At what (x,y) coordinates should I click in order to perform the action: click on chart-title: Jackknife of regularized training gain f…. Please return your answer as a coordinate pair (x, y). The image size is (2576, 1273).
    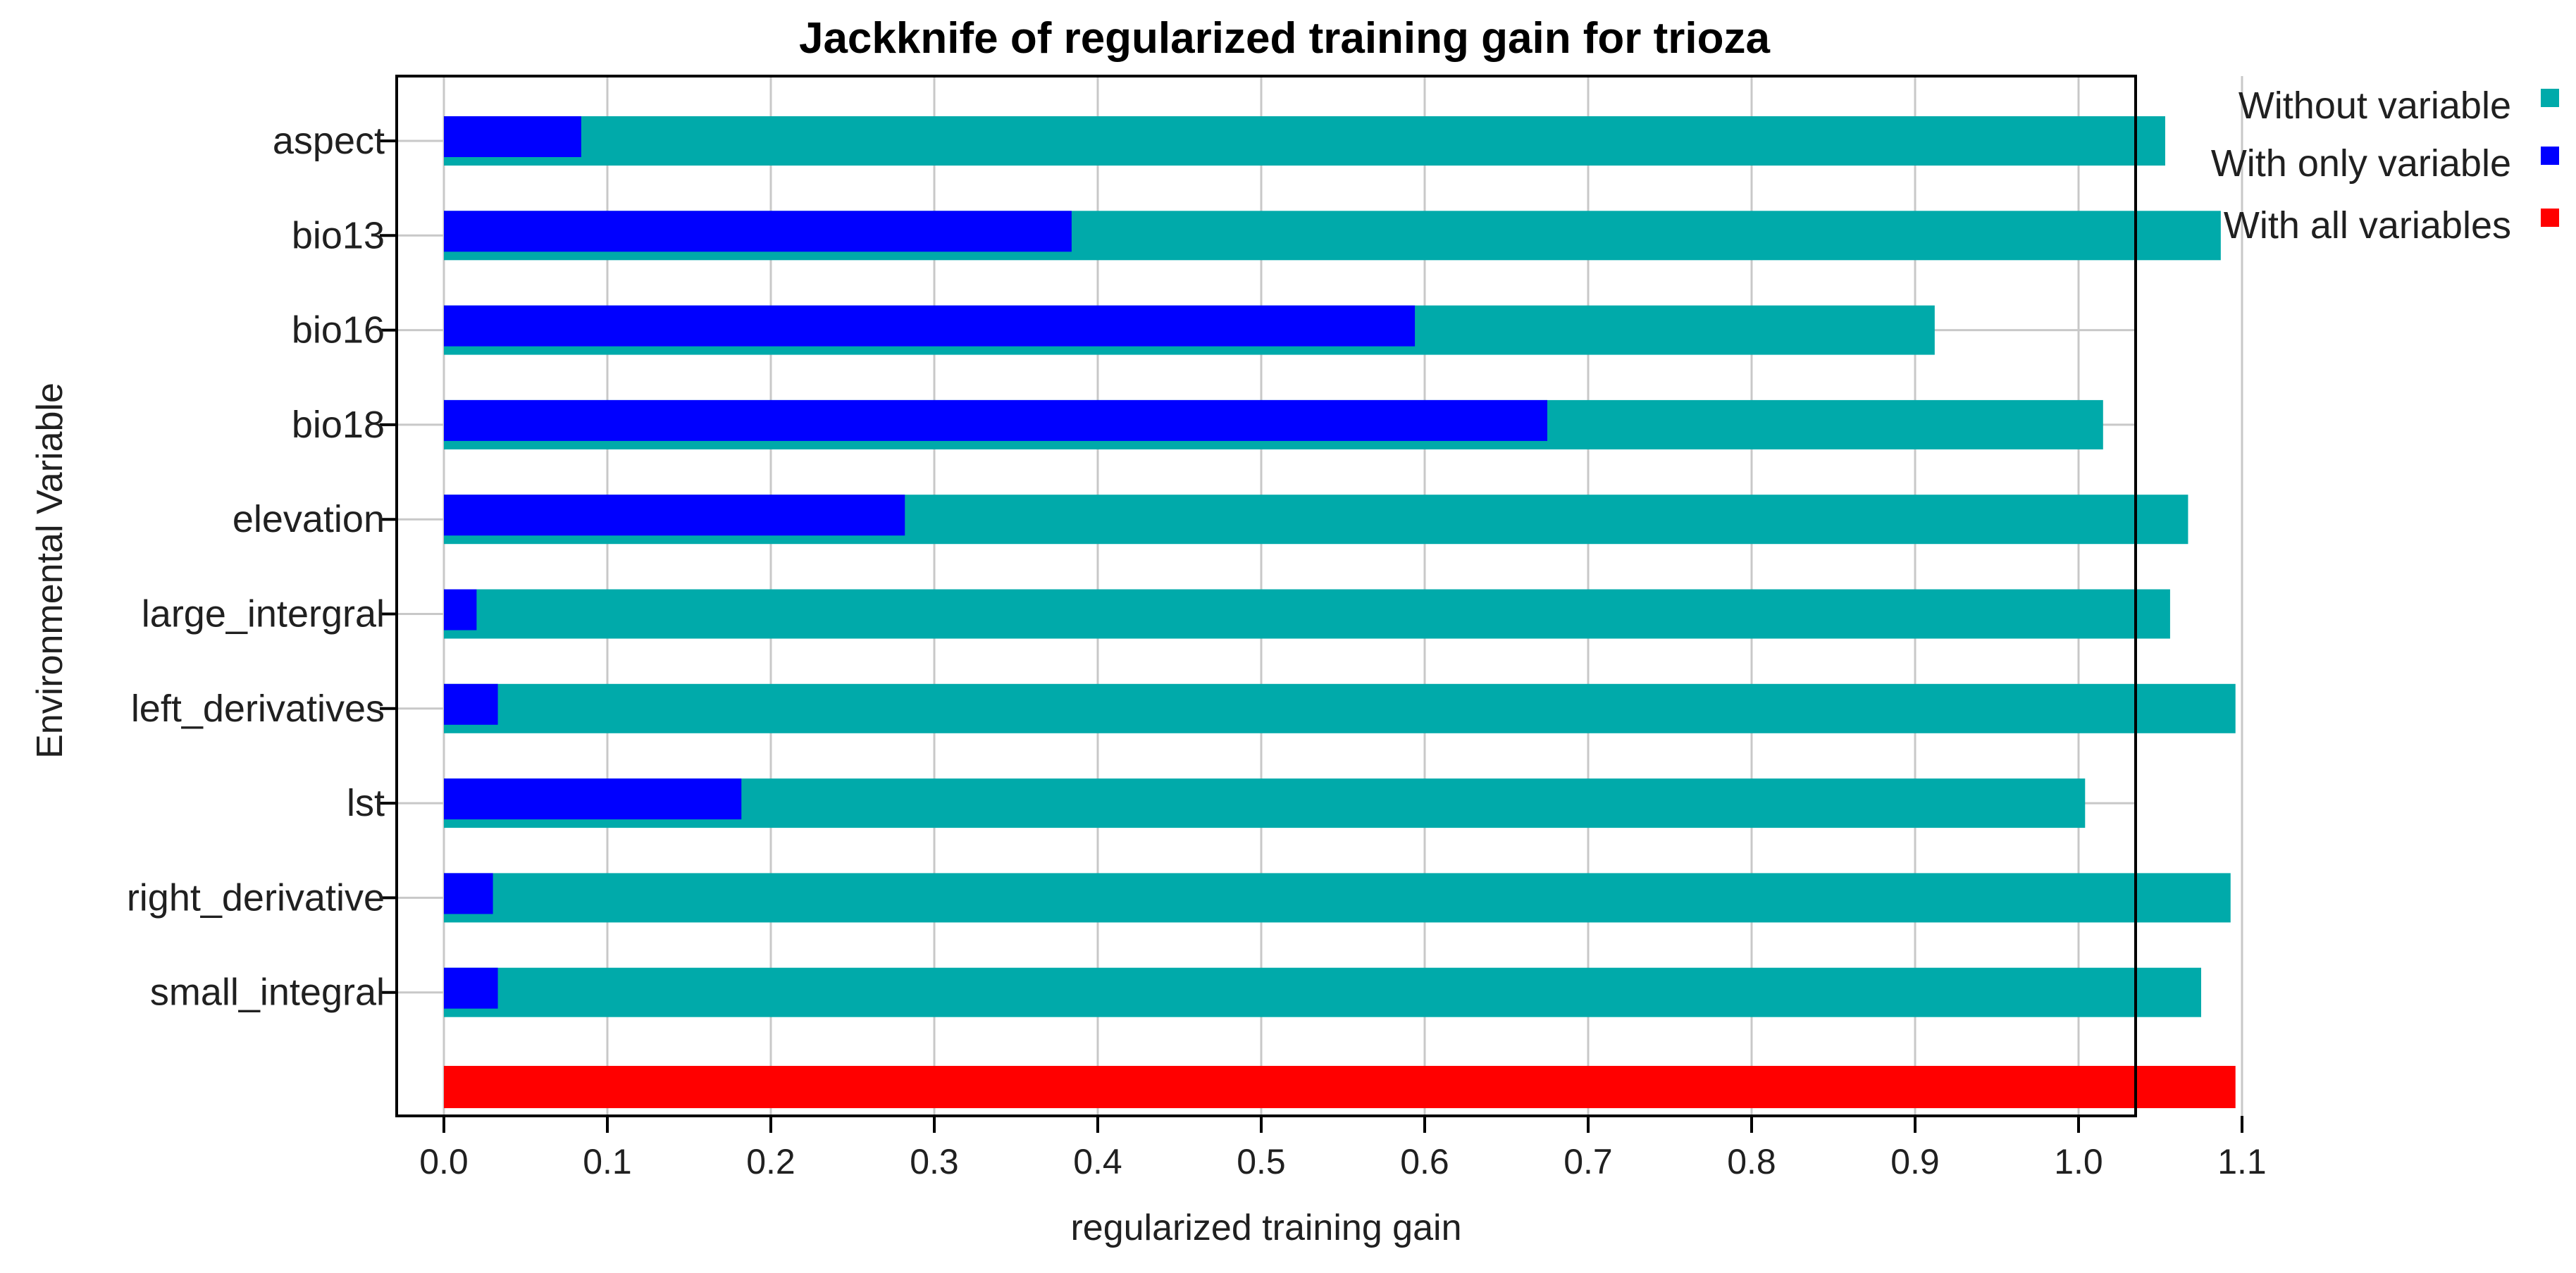
    Looking at the image, I should click on (1285, 38).